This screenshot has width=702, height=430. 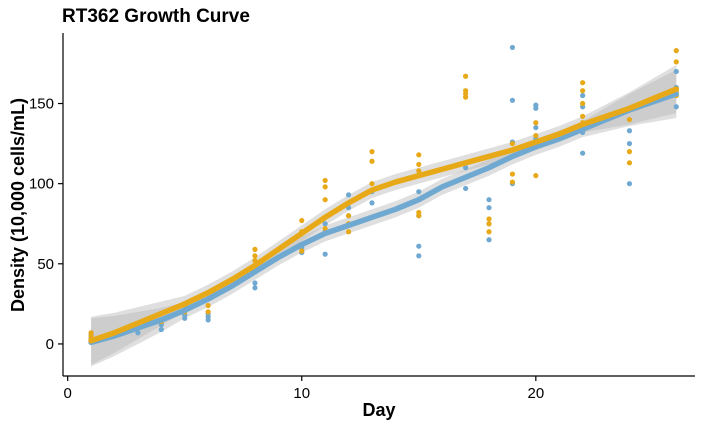 I want to click on y-axis-label-group: Density (10,000 cells/mL), so click(x=18, y=205).